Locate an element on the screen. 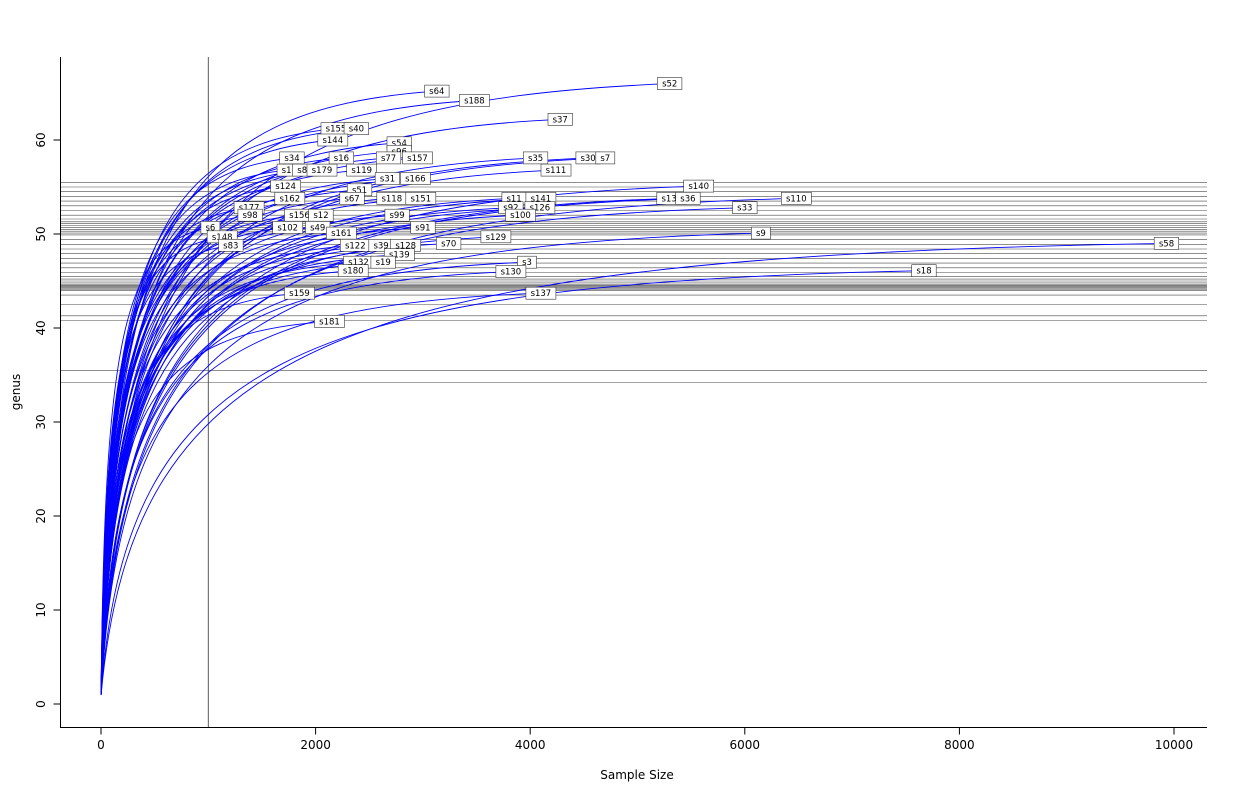 The width and height of the screenshot is (1238, 800). curve-label: s179 is located at coordinates (322, 170).